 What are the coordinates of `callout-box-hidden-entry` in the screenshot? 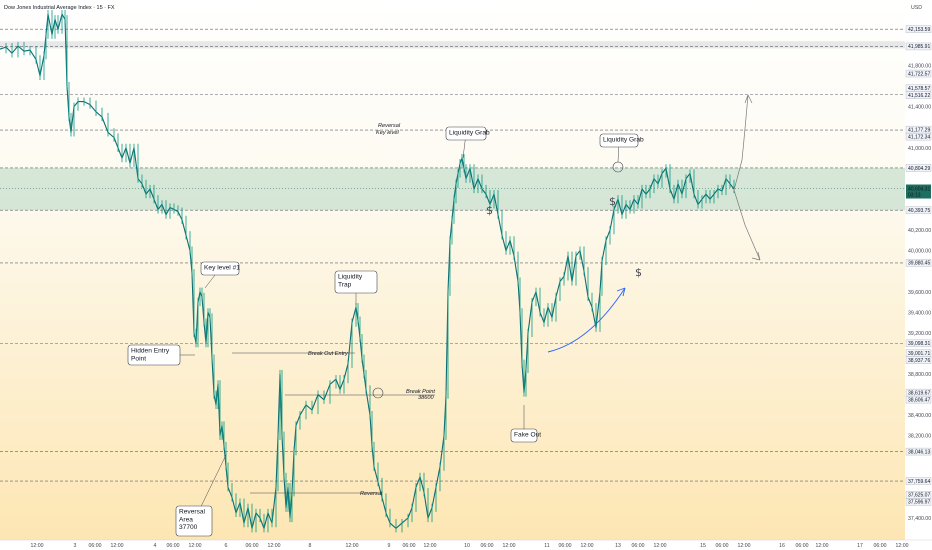 It's located at (154, 355).